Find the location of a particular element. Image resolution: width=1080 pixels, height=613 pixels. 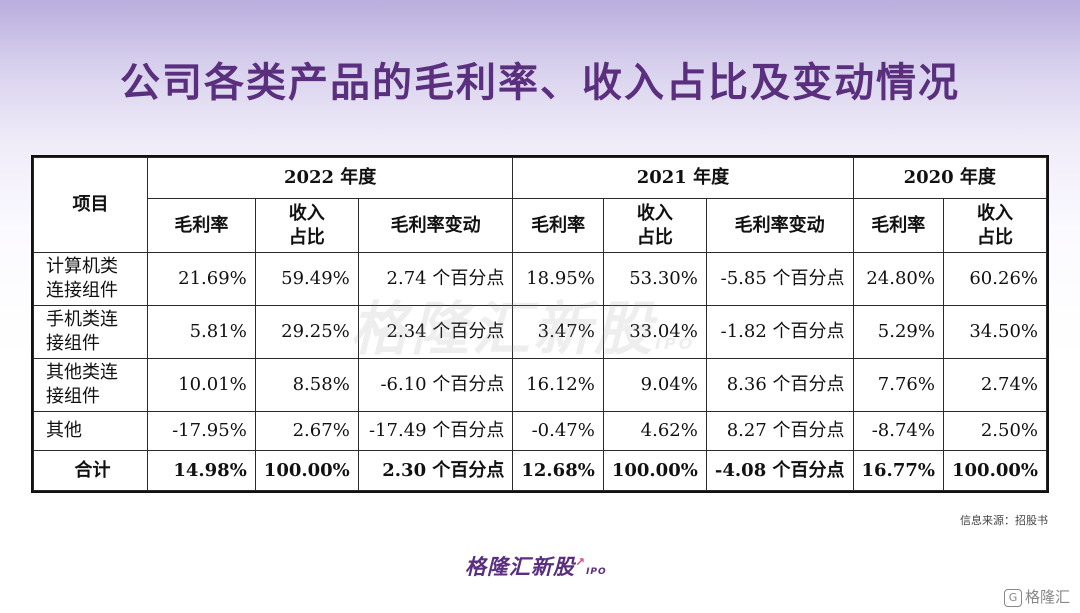

sub-header-row: 毛利率 收入 占比 毛利率变动 毛利率 收入 占比 毛利率变动 毛利率 收入 占比 is located at coordinates (541, 225).